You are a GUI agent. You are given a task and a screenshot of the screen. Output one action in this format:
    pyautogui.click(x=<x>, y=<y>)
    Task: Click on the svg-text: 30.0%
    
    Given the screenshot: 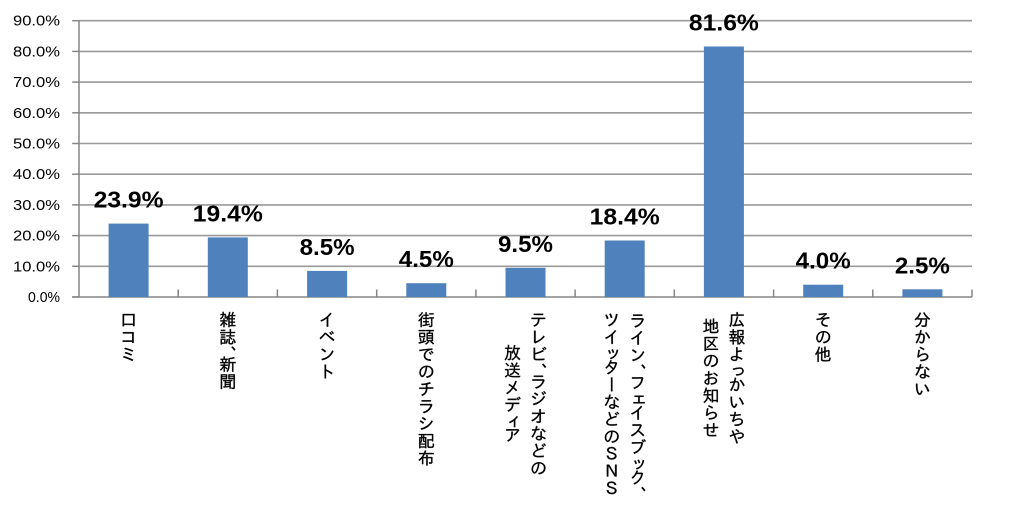 What is the action you would take?
    pyautogui.click(x=36, y=205)
    